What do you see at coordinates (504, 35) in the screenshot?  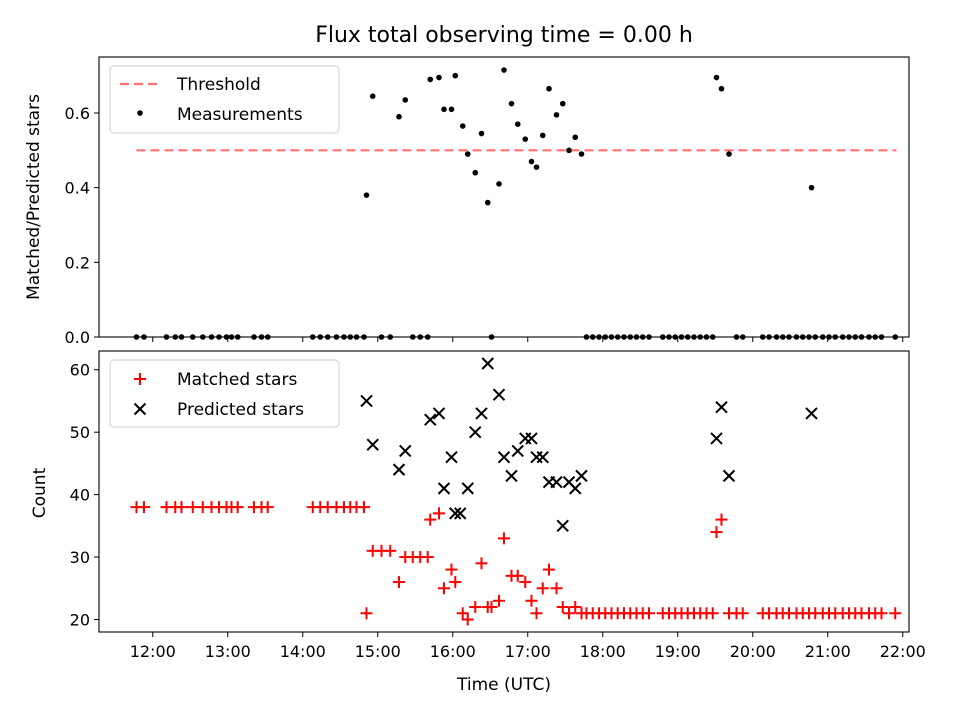 I see `chart-title: Flux total observing time = 0.00 h` at bounding box center [504, 35].